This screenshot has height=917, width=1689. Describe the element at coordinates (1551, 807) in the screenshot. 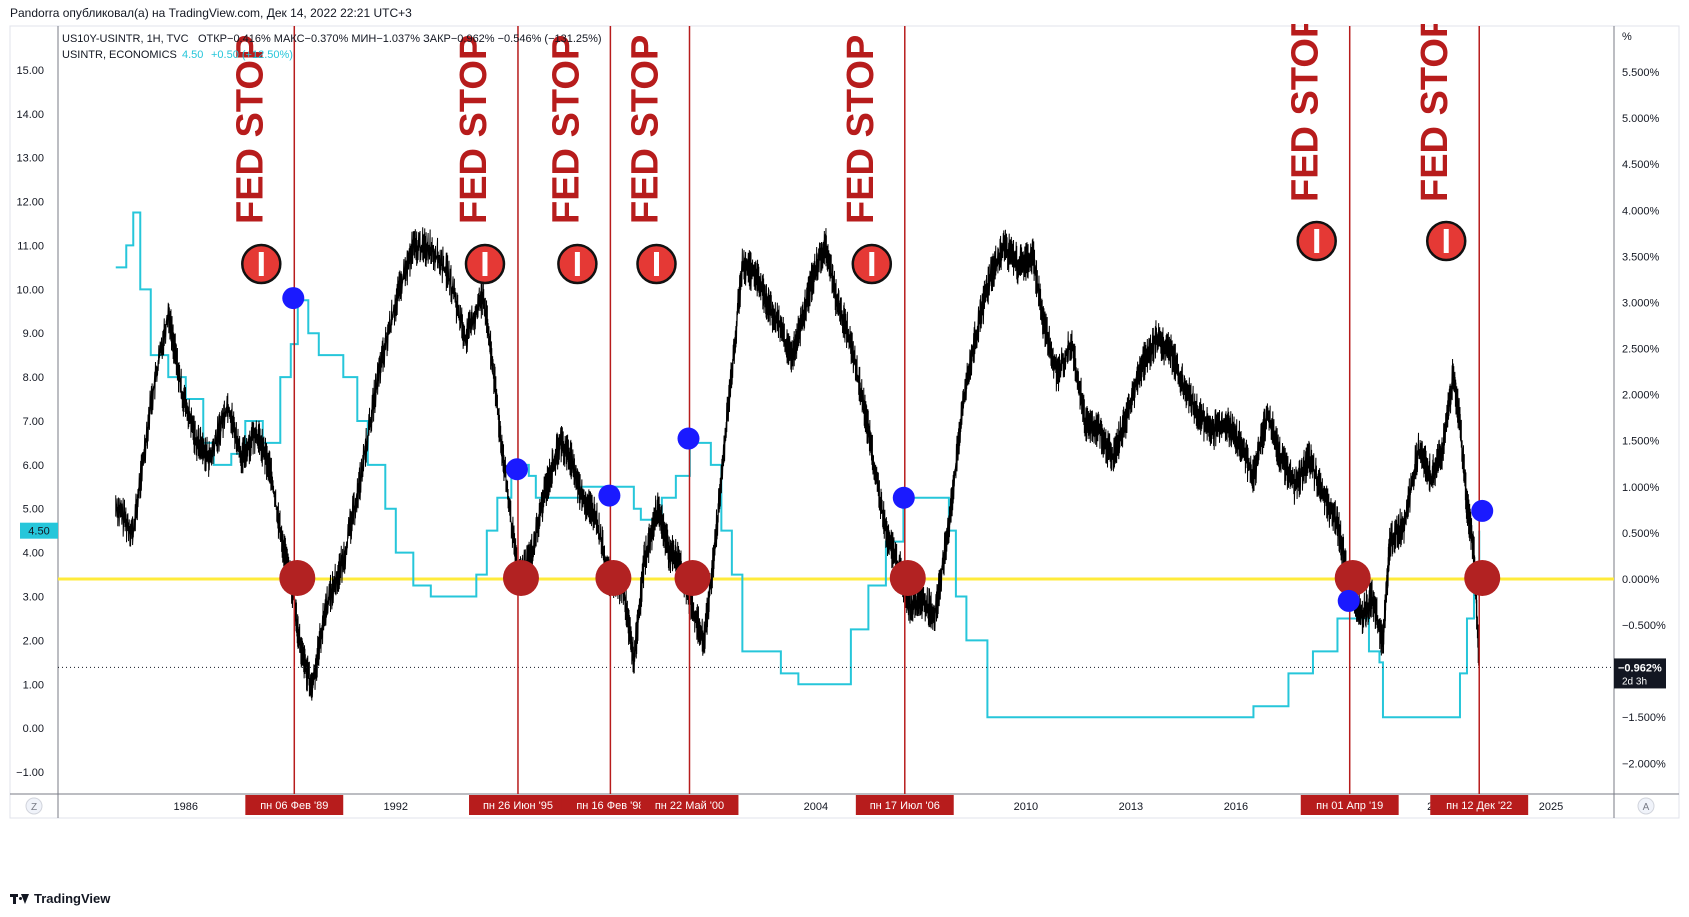

I see `time-tick-label: 2025` at that location.